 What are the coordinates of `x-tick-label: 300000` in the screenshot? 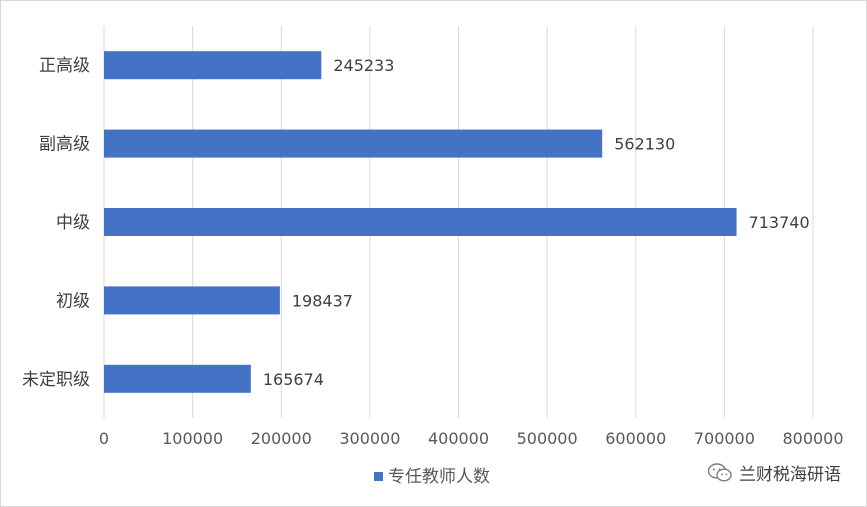 It's located at (369, 438).